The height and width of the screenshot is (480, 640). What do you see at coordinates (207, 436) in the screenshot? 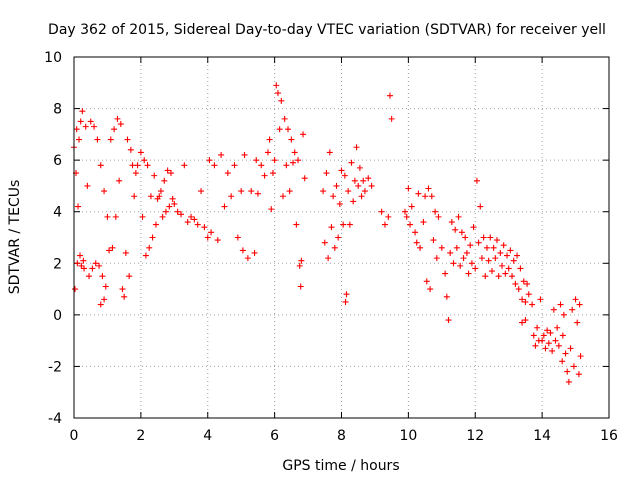
I see `x-tick-label: 4` at bounding box center [207, 436].